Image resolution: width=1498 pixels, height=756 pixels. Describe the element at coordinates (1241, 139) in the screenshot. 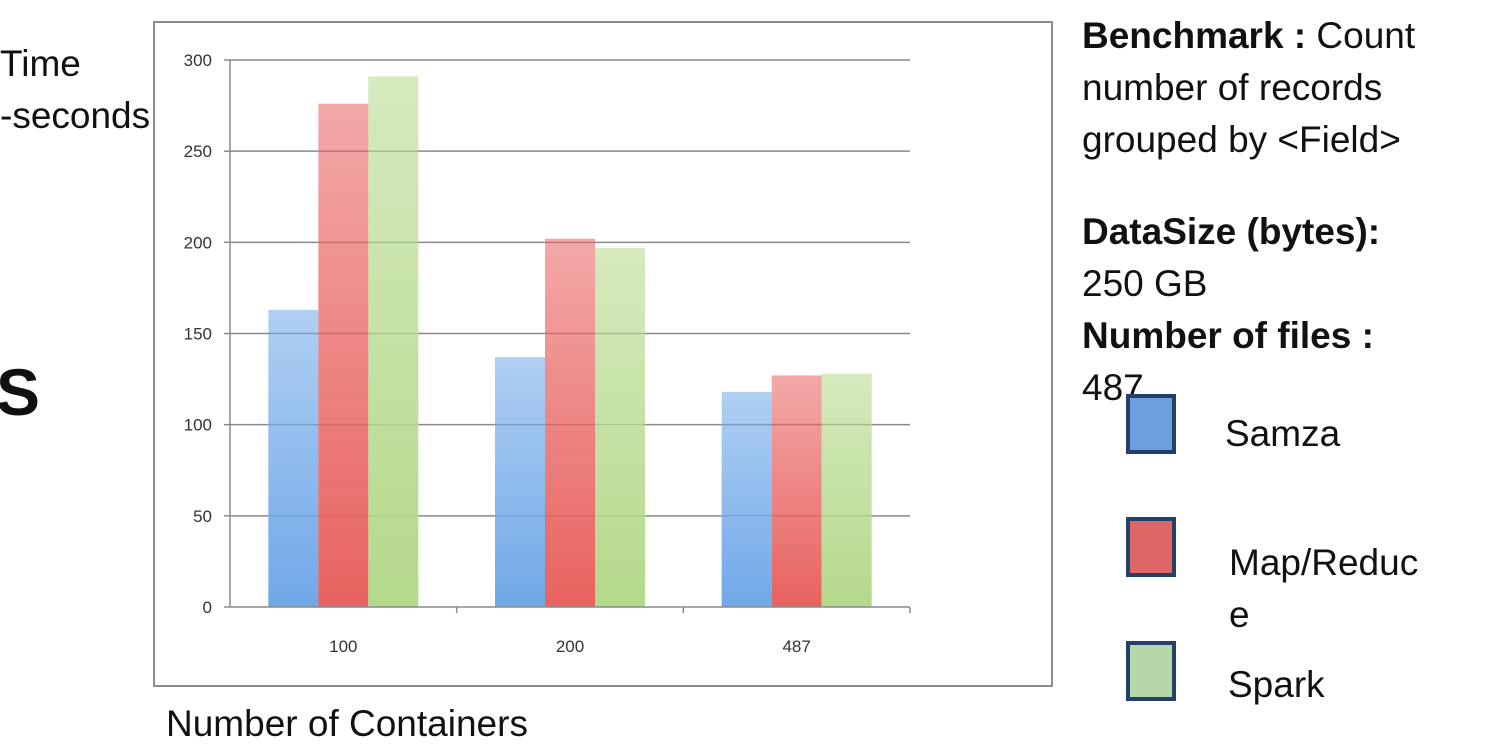

I see `benchmark-value-line3: grouped by <Field>` at that location.